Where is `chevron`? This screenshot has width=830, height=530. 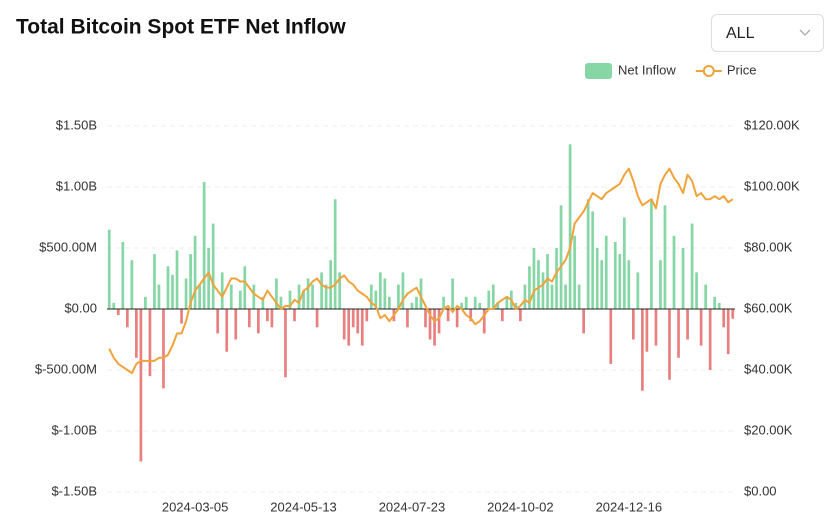
chevron is located at coordinates (805, 32).